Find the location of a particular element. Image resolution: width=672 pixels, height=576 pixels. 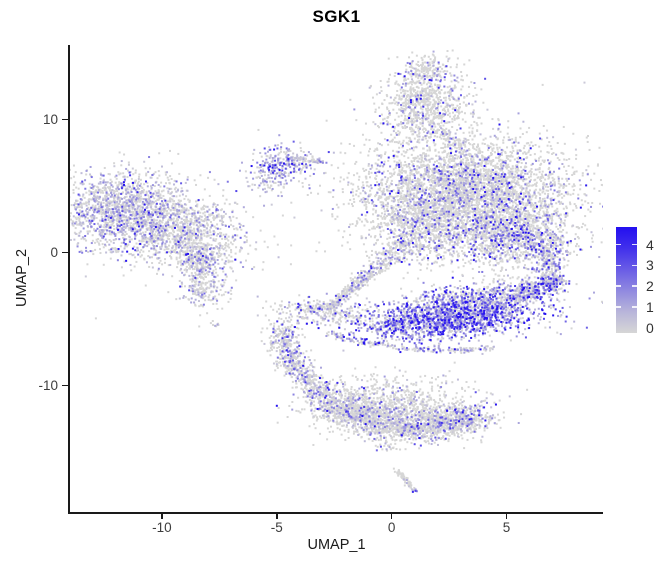

x-tick-label: 0 is located at coordinates (391, 527).